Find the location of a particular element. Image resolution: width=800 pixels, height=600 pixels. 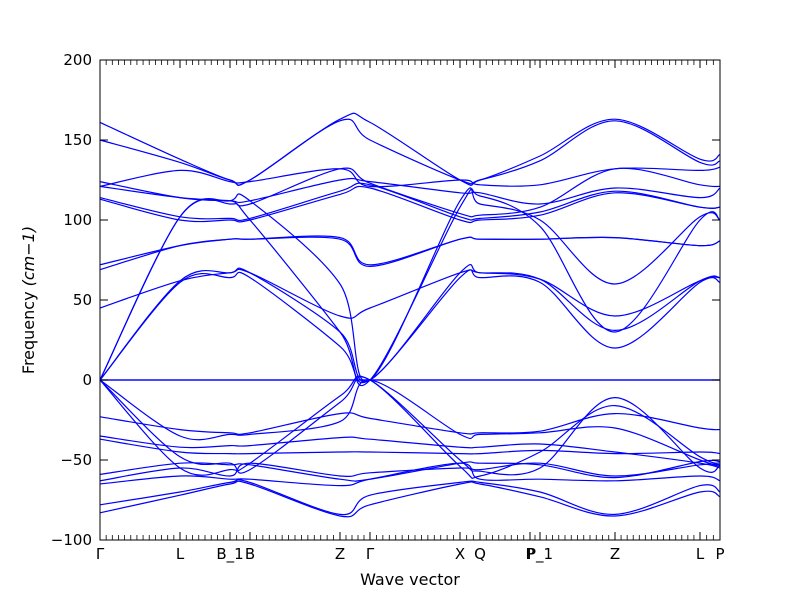

y-axis-label: Frequency (cm−1) is located at coordinates (28, 300).